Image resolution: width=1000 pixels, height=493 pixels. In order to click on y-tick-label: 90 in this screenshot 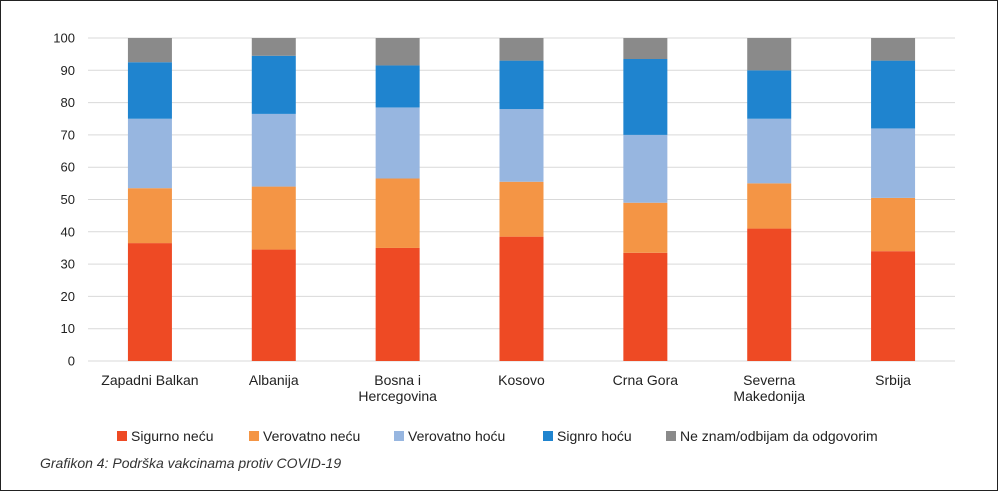, I will do `click(68, 70)`.